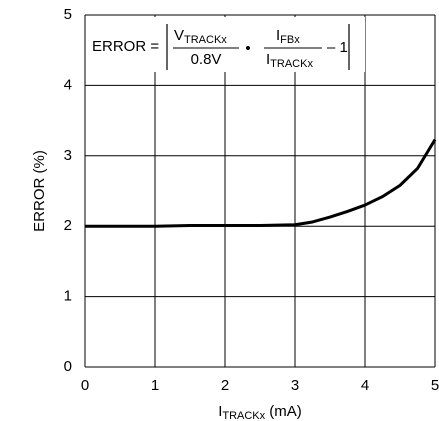 The width and height of the screenshot is (439, 421). I want to click on formula-box, so click(225, 44).